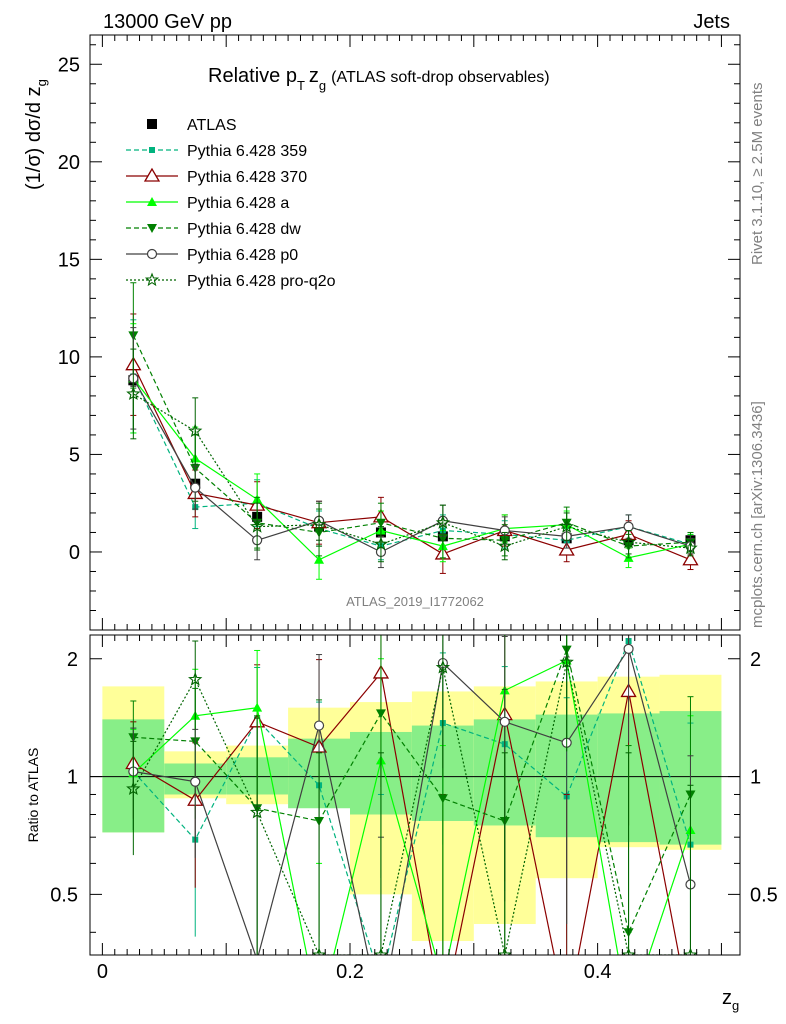 The image size is (786, 1024). I want to click on legend-item-pa: Pythia 6.428 a, so click(207, 203).